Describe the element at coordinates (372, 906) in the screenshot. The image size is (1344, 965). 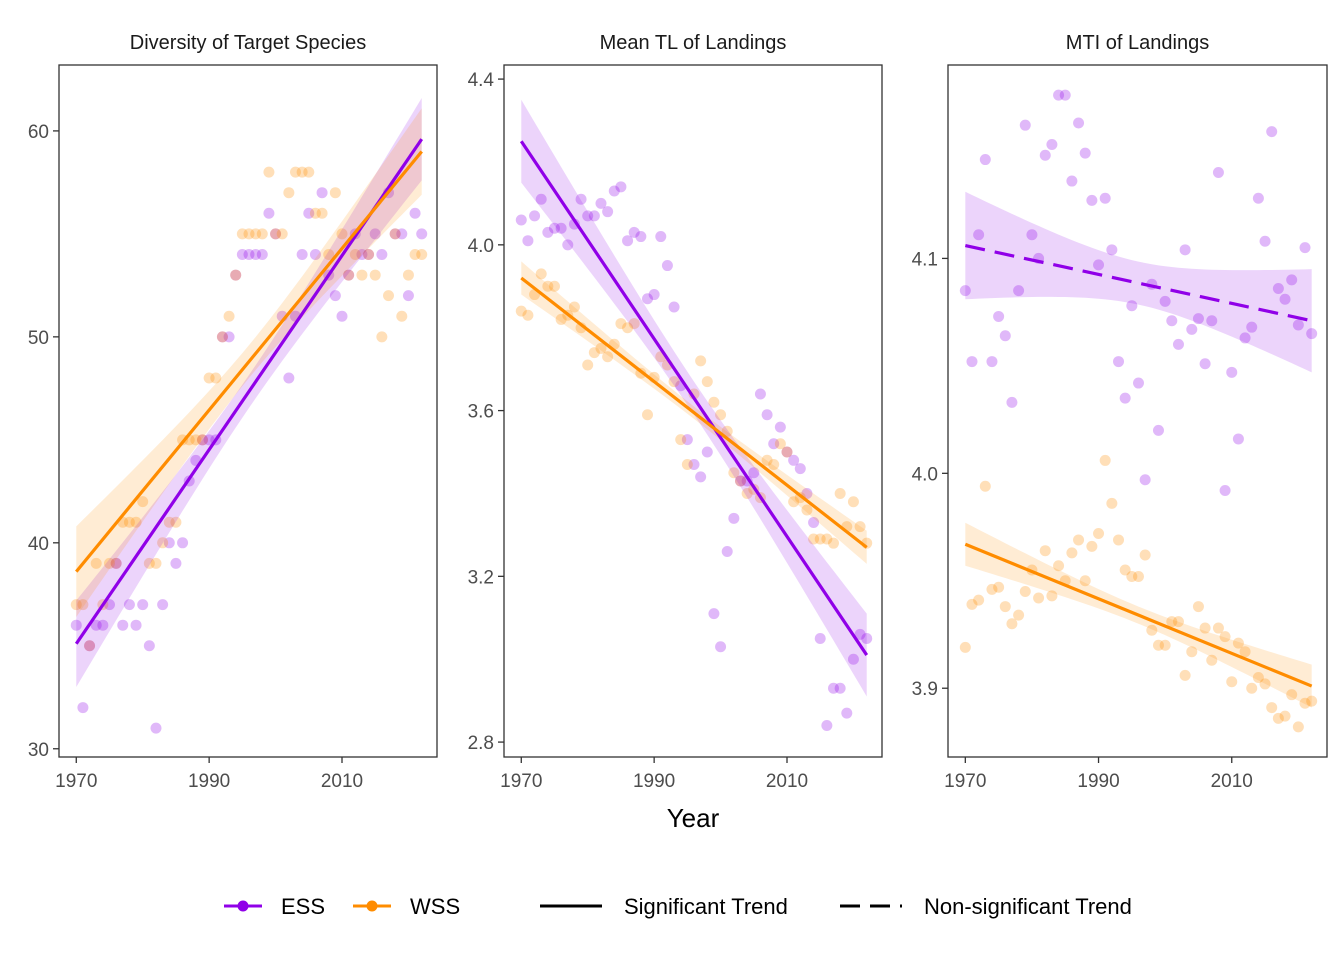
I see `legend-key-point-wss` at that location.